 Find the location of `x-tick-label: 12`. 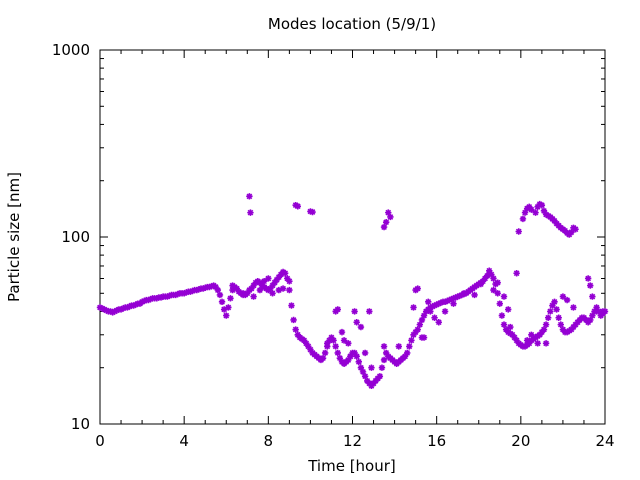

x-tick-label: 12 is located at coordinates (352, 441).